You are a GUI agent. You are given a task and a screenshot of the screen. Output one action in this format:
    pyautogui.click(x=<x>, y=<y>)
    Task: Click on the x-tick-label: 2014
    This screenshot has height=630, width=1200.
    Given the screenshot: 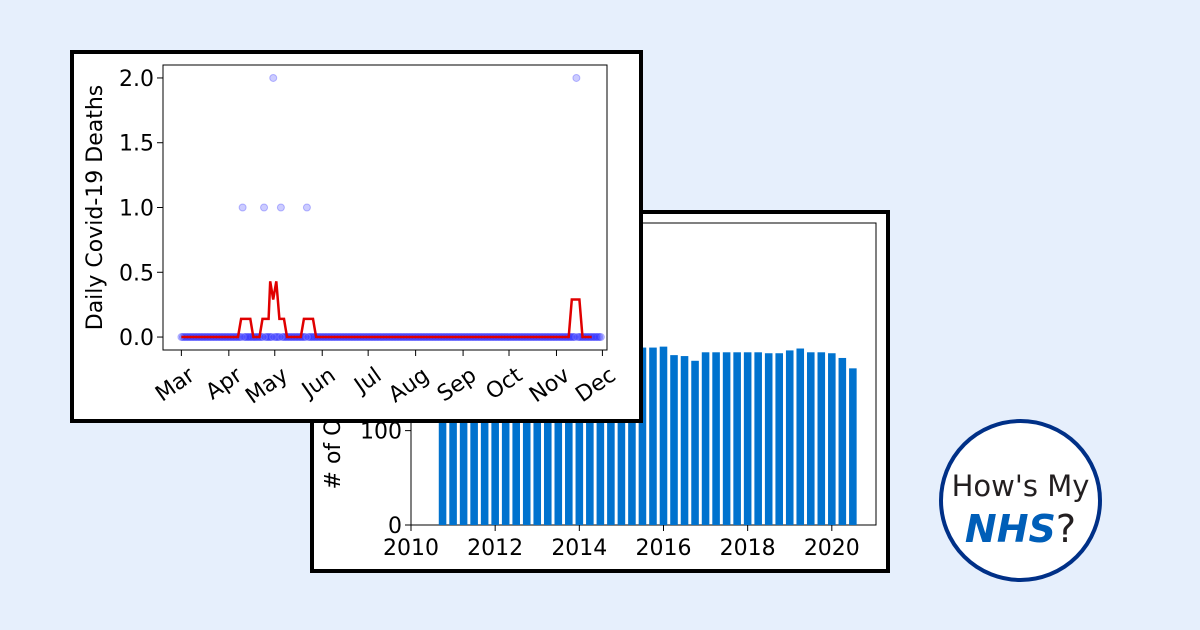 What is the action you would take?
    pyautogui.click(x=579, y=548)
    